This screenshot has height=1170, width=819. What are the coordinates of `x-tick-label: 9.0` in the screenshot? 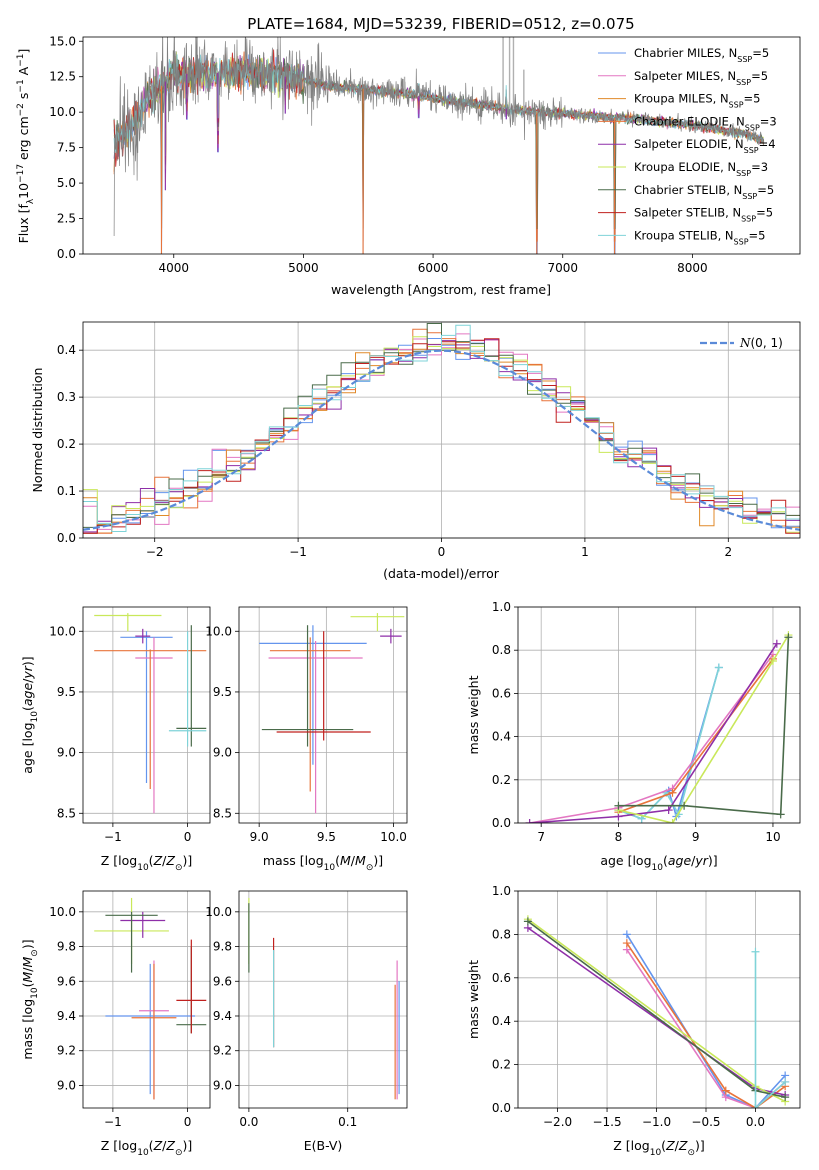 It's located at (259, 837).